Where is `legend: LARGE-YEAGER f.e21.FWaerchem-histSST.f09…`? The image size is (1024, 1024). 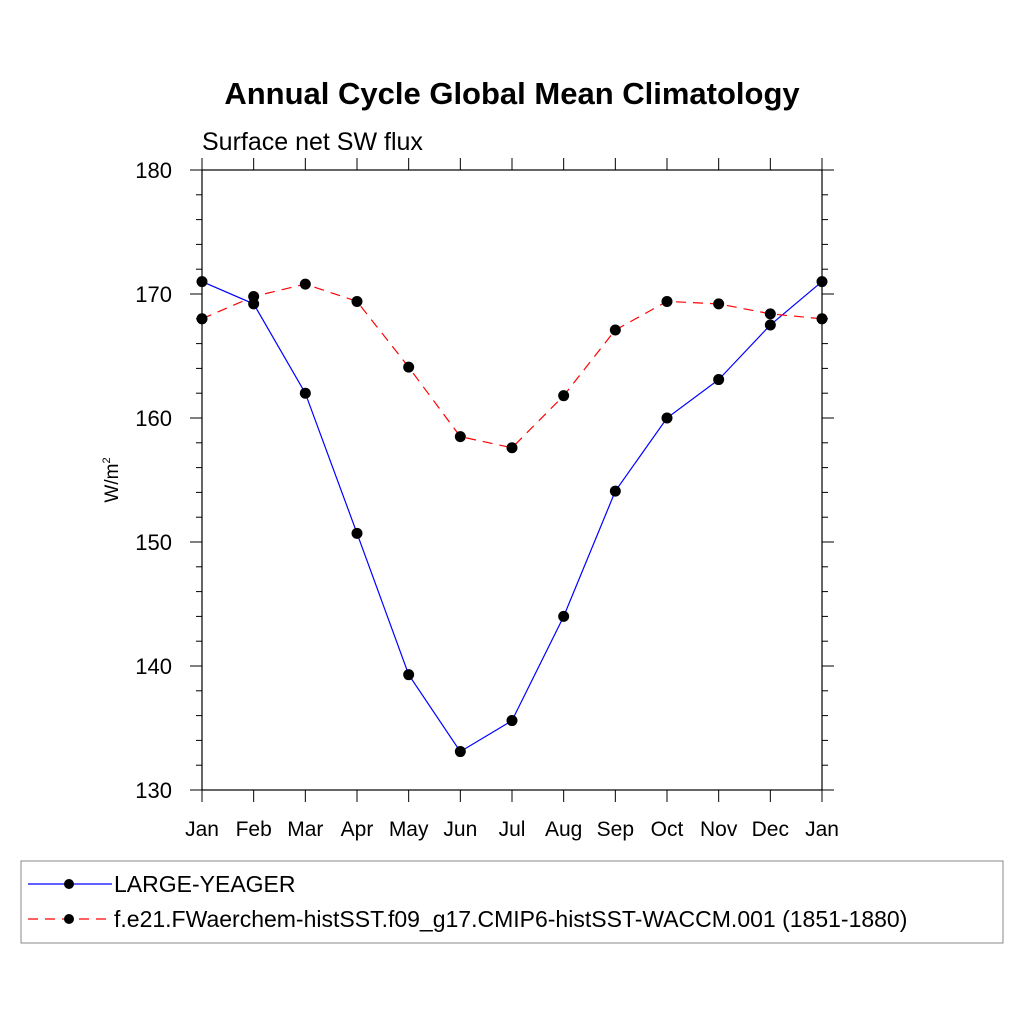 legend: LARGE-YEAGER f.e21.FWaerchem-histSST.f09… is located at coordinates (512, 902).